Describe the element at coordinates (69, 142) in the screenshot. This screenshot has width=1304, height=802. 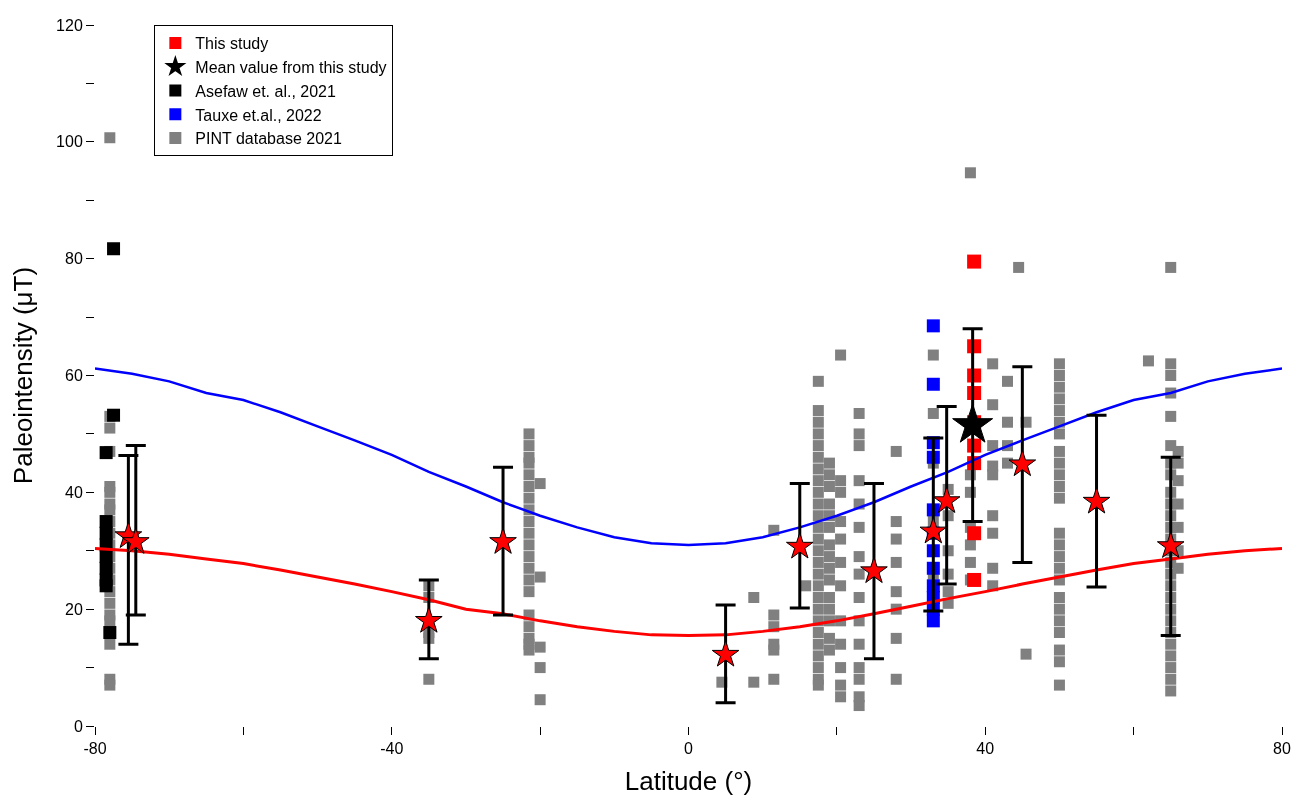
I see `y-tick-label: 100` at that location.